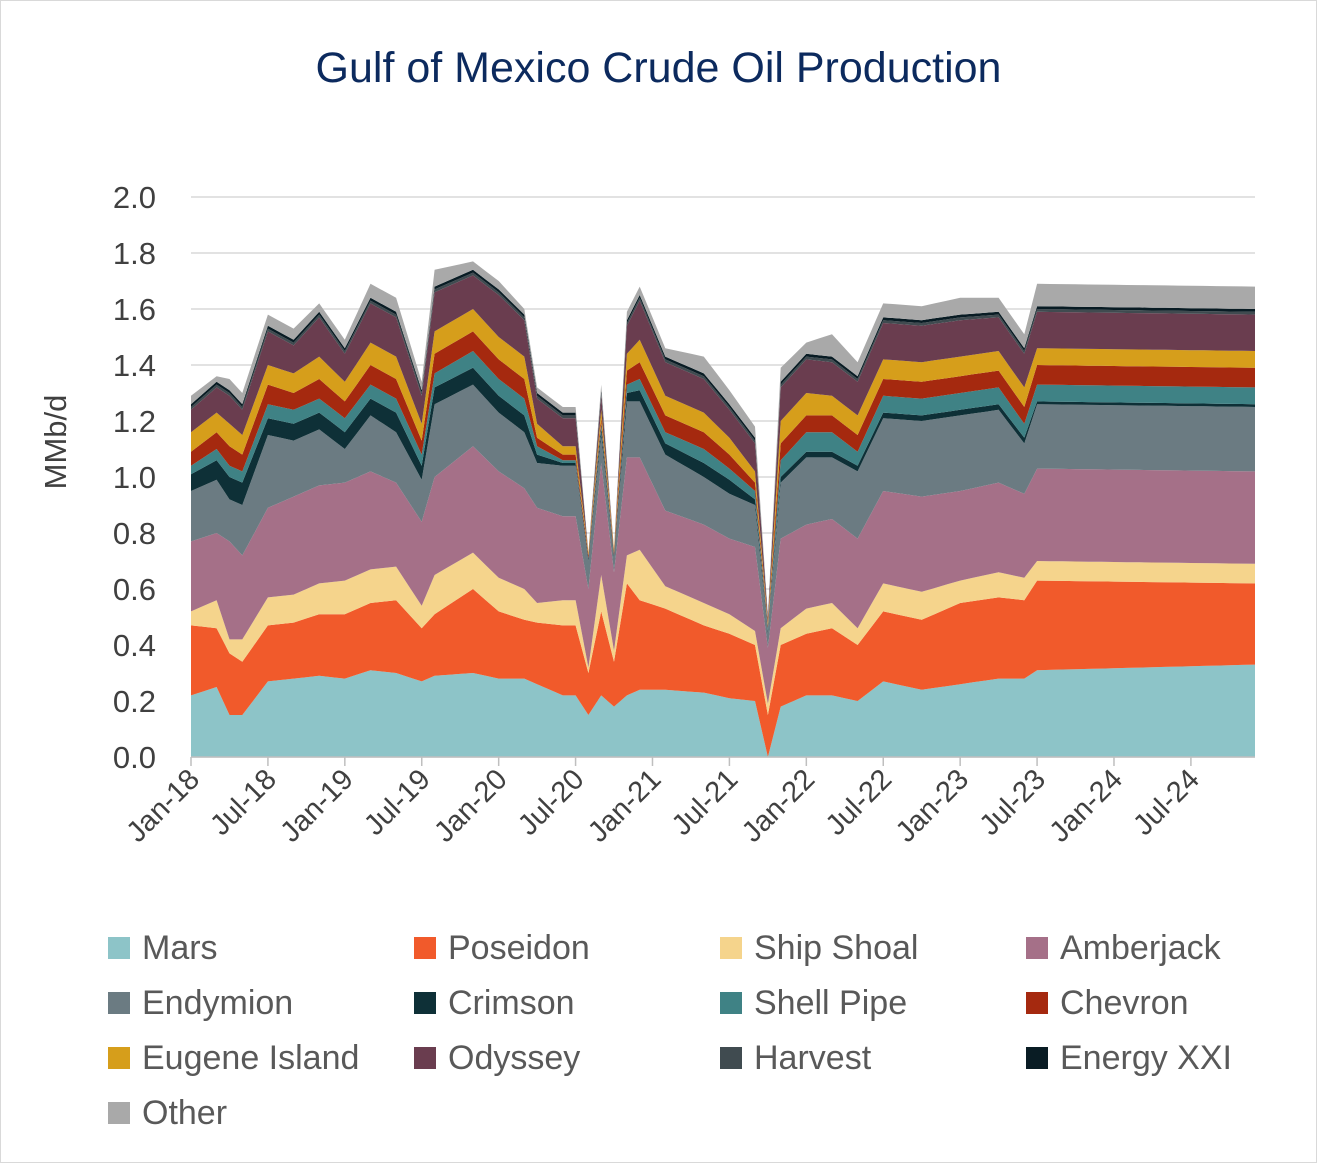  Describe the element at coordinates (831, 1002) in the screenshot. I see `legend-label: Shell Pipe` at that location.